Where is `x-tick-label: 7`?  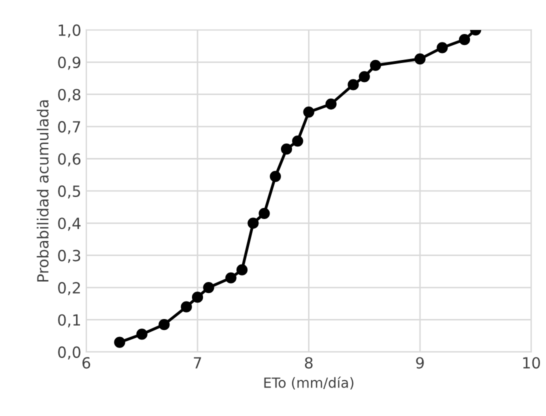
x-tick-label: 7 is located at coordinates (198, 362).